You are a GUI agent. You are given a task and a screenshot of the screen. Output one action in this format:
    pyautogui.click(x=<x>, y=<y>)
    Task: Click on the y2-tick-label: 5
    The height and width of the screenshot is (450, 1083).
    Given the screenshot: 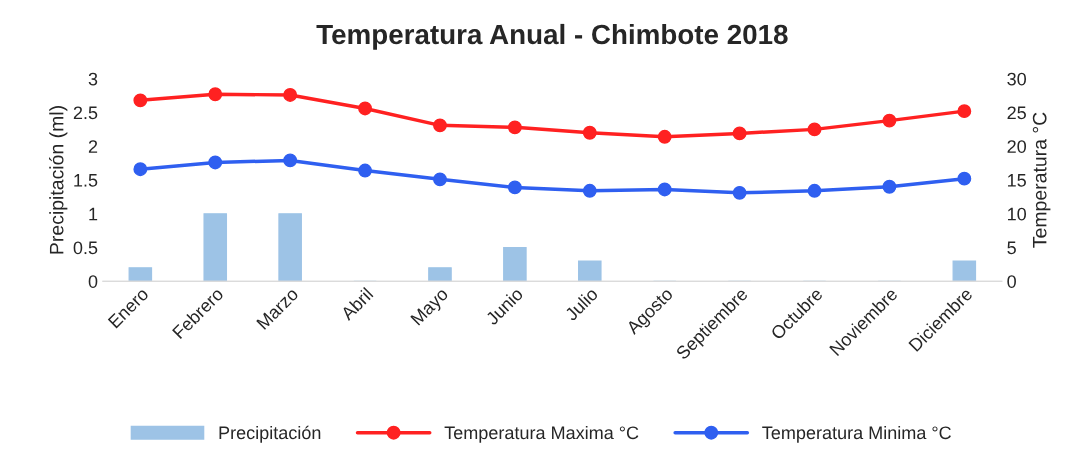 What is the action you would take?
    pyautogui.click(x=1011, y=248)
    